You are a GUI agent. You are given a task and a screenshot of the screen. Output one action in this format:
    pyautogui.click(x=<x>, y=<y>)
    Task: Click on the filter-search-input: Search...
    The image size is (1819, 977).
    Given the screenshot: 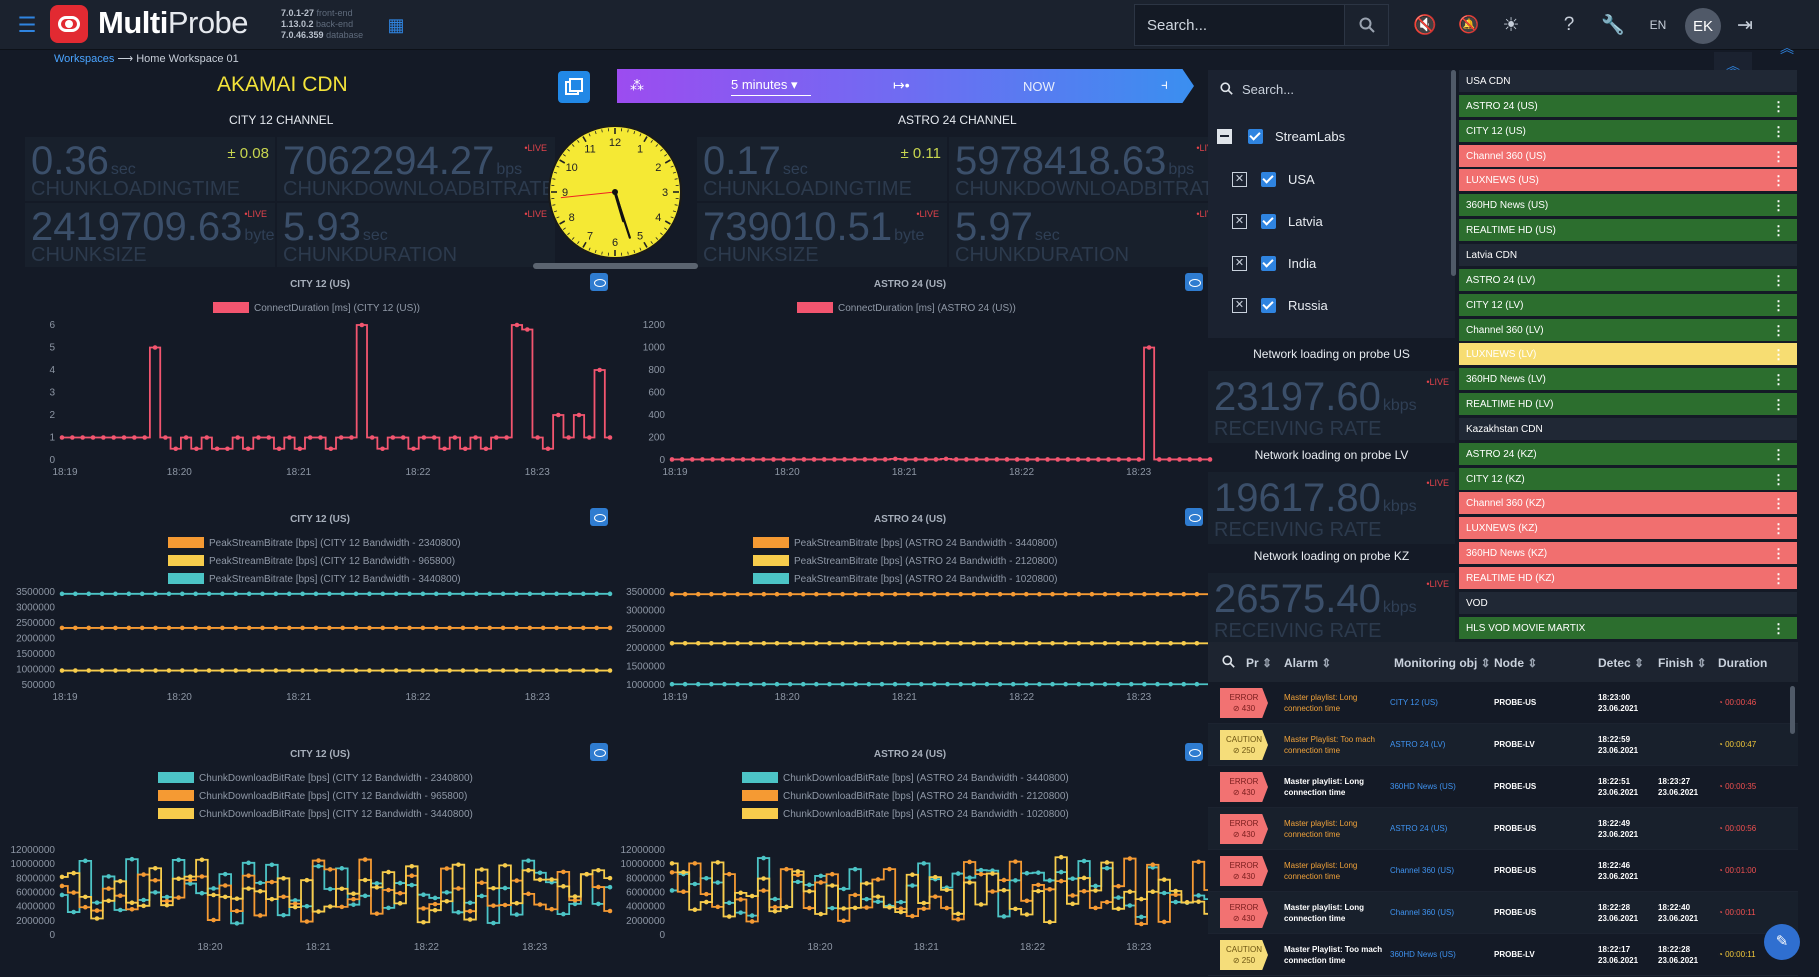 What is the action you would take?
    pyautogui.click(x=1328, y=89)
    